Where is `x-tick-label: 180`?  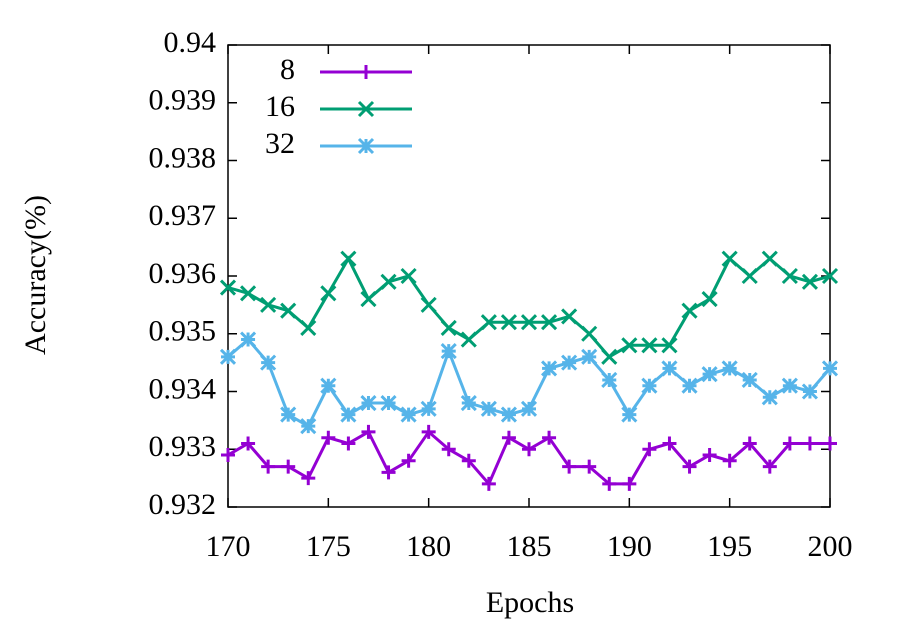 x-tick-label: 180 is located at coordinates (428, 546).